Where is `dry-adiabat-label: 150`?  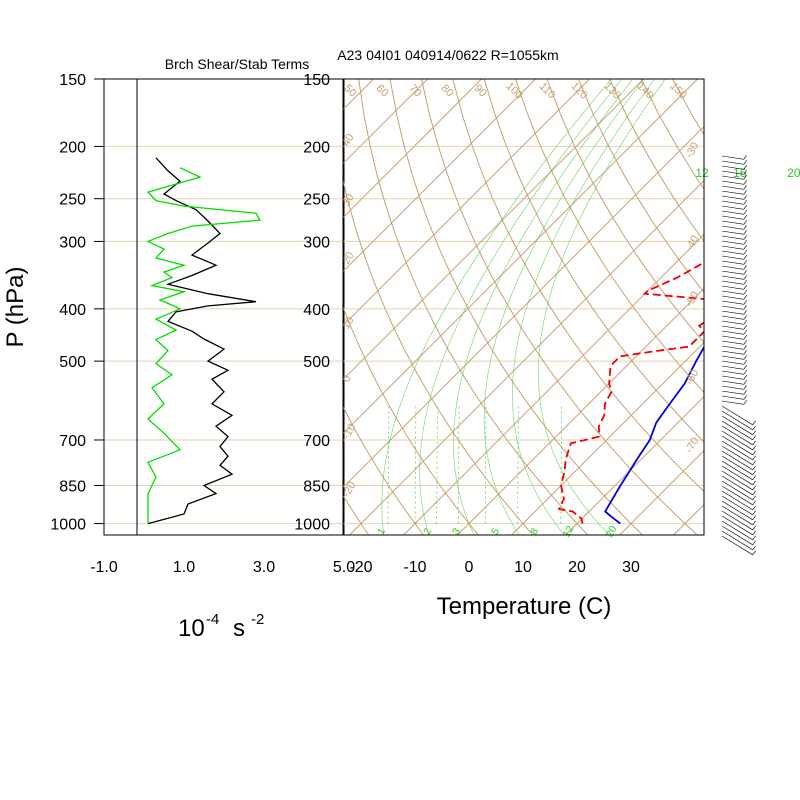 dry-adiabat-label: 150 is located at coordinates (677, 90).